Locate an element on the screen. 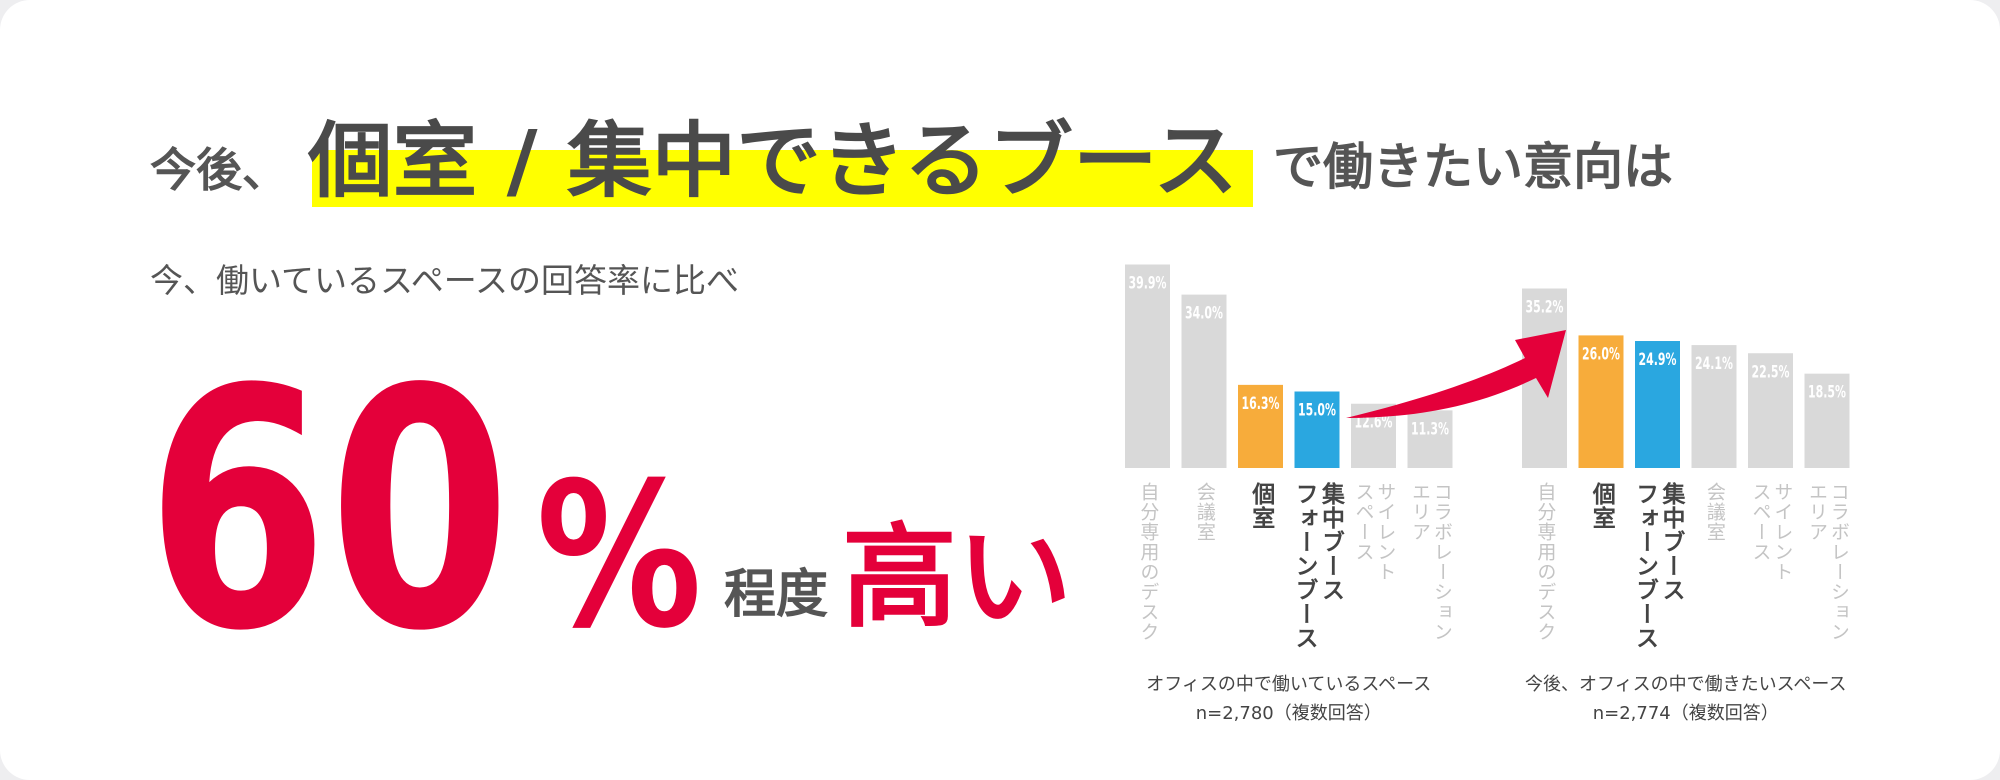  value-label: 11.3% is located at coordinates (1430, 429).